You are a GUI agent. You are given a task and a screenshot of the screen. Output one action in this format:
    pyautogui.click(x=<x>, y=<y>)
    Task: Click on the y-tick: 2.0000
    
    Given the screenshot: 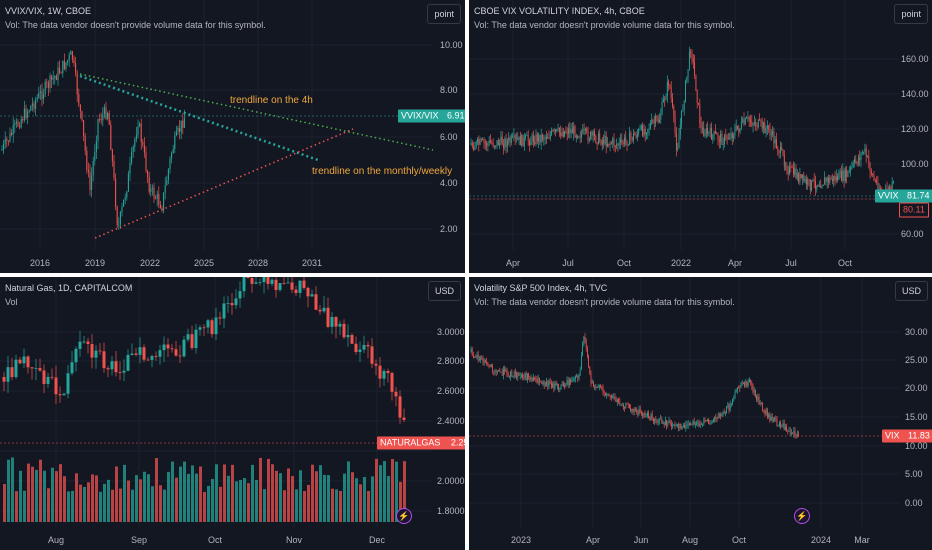 What is the action you would take?
    pyautogui.click(x=451, y=481)
    